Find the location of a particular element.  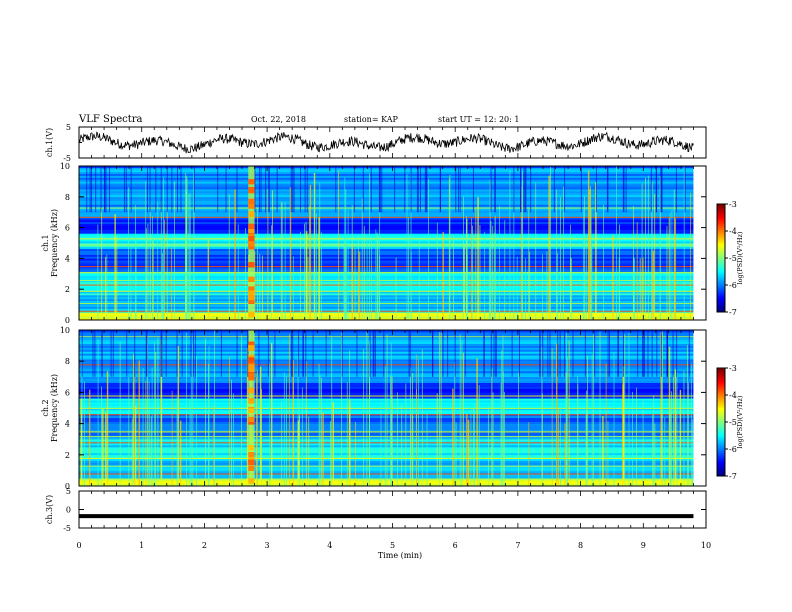

x-tick-label: 6 is located at coordinates (455, 545).